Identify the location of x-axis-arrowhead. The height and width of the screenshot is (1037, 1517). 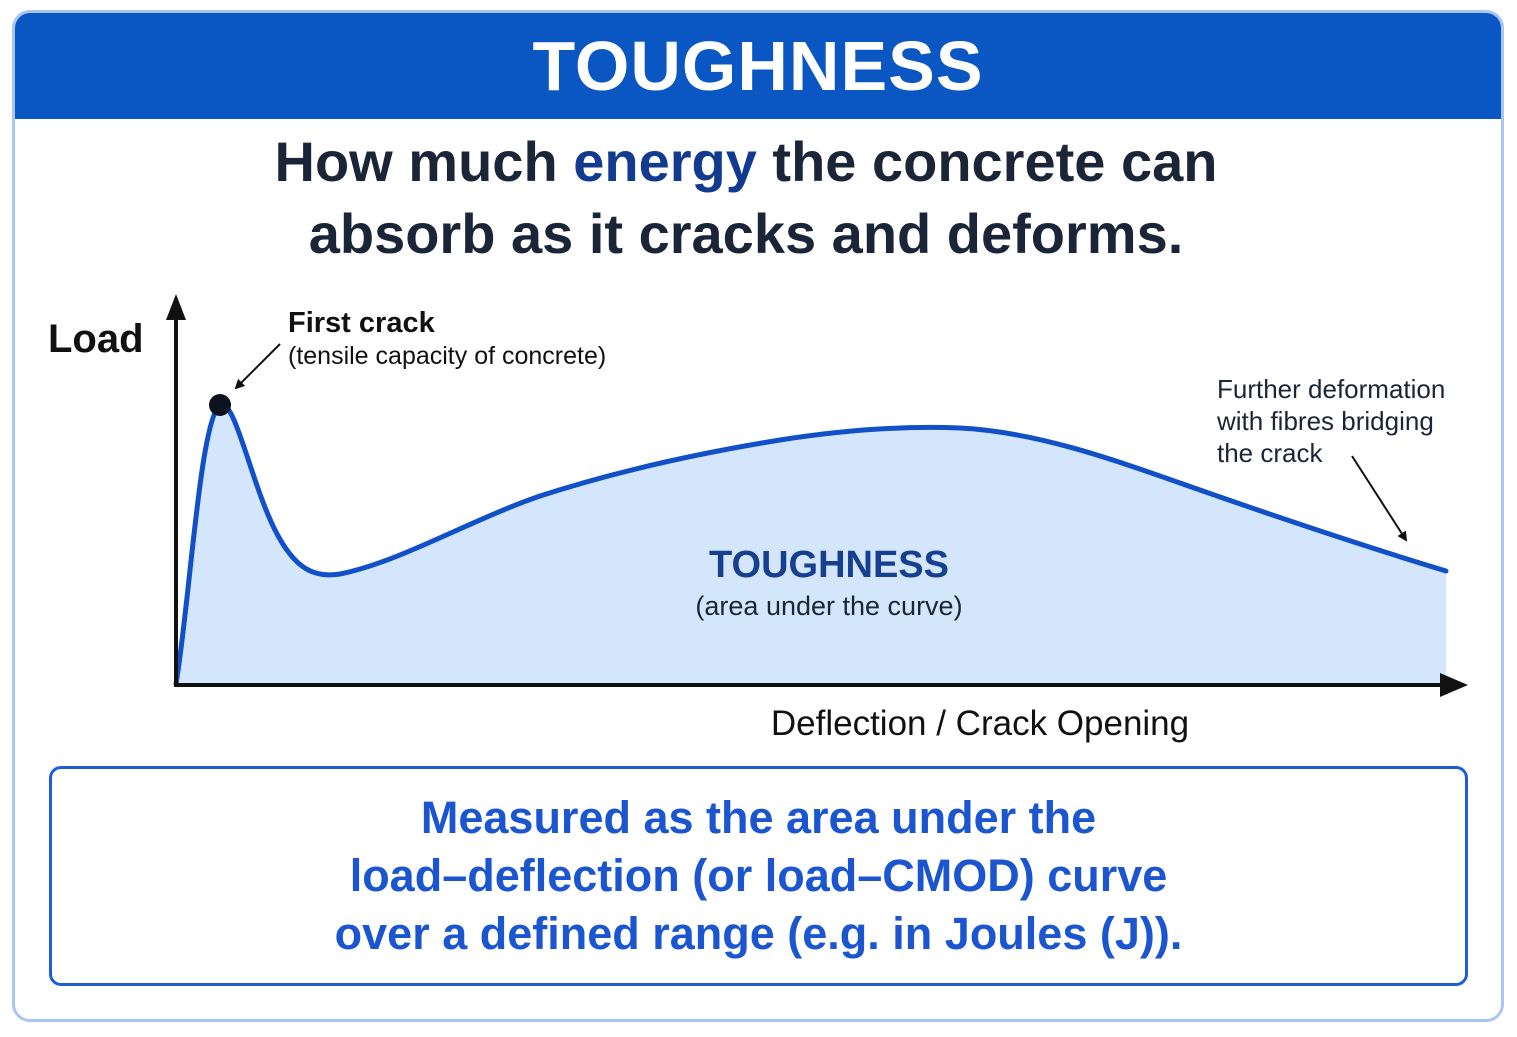
(1454, 685).